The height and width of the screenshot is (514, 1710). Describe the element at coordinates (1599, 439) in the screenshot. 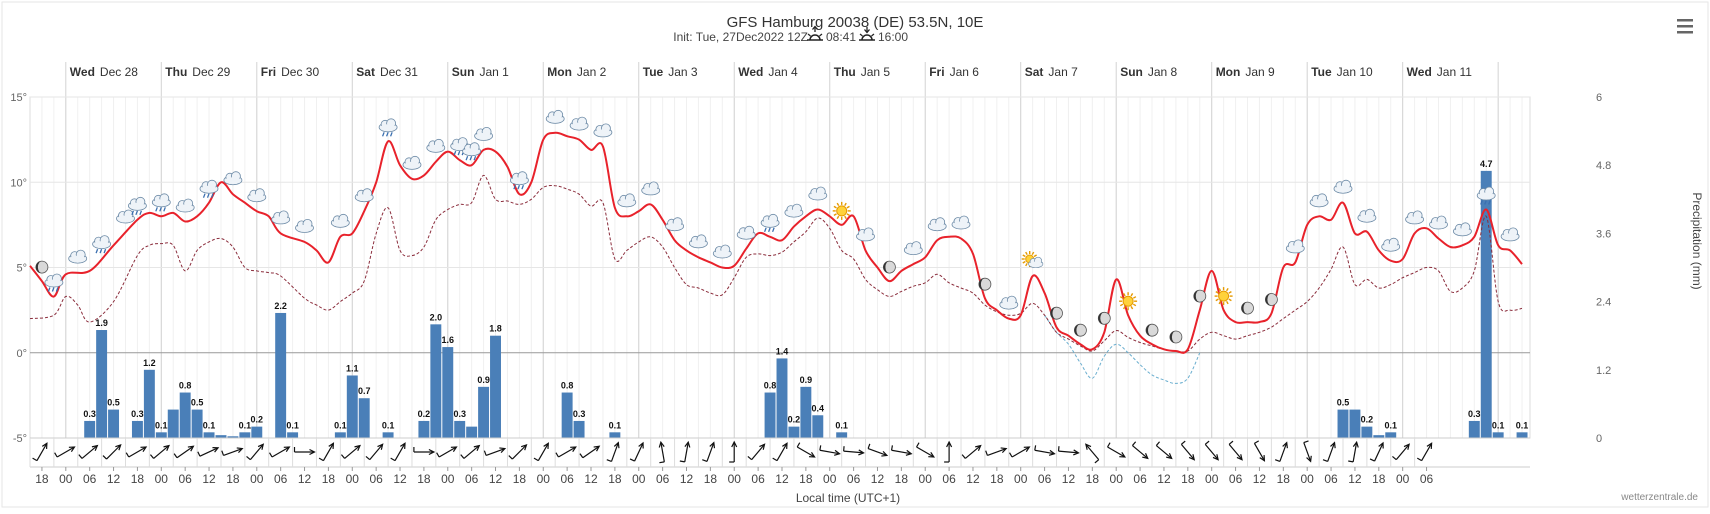

I see `y-right-tick: 0` at that location.